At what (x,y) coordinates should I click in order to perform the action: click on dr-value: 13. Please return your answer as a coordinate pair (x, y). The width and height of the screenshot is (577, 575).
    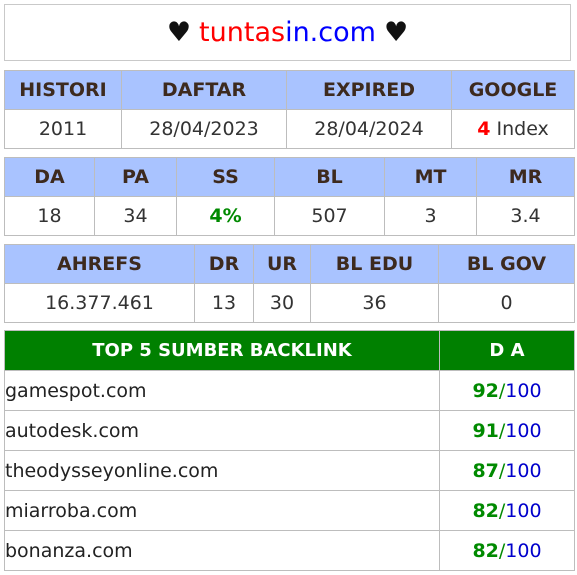
    Looking at the image, I should click on (224, 303).